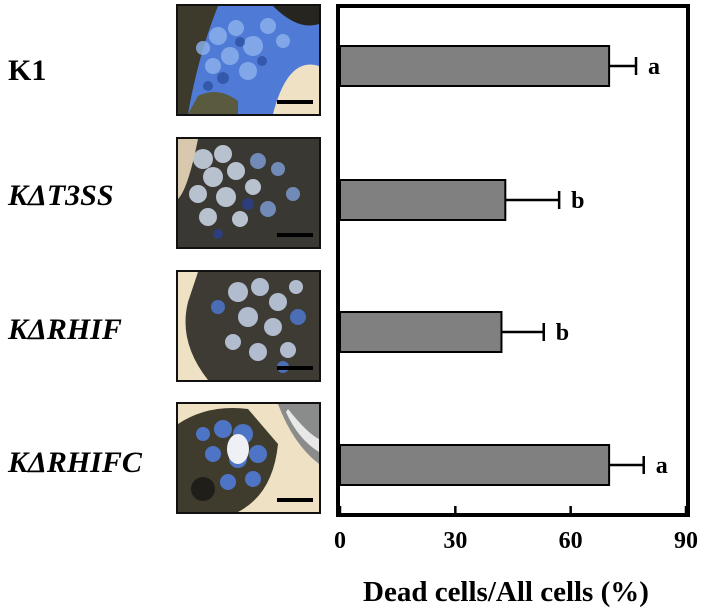 Image resolution: width=709 pixels, height=616 pixels. I want to click on micrograph-k1, so click(248, 60).